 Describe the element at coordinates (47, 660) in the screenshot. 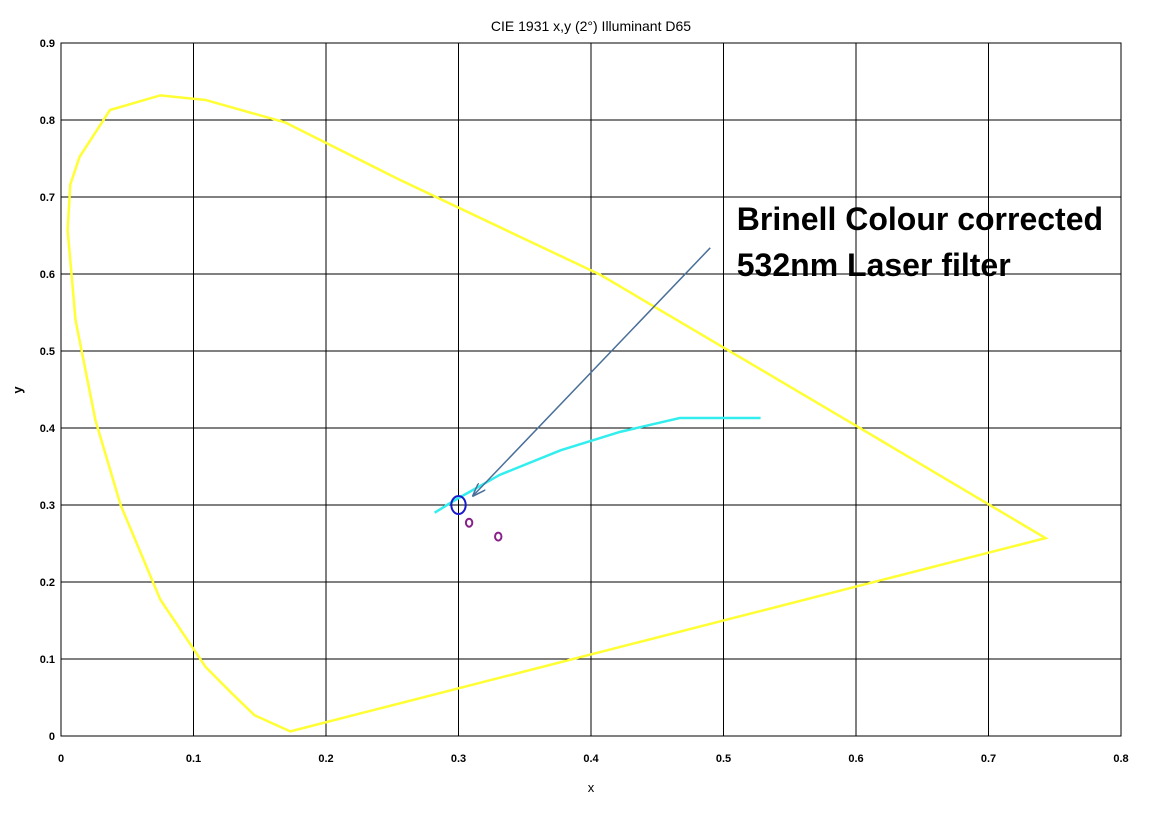

I see `y-tick-label: 0.1` at that location.